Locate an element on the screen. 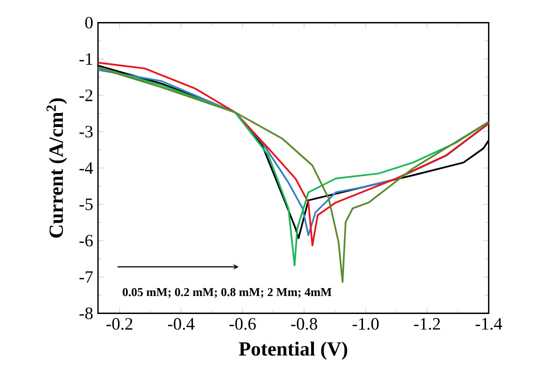 The image size is (534, 392). x-axis-title: Potential (V) is located at coordinates (293, 351).